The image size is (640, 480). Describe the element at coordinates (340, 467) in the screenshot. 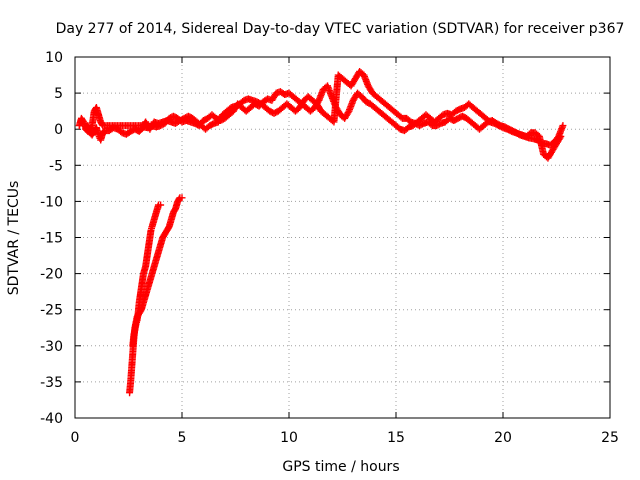

I see `x-axis-label: GPS time / hours` at that location.